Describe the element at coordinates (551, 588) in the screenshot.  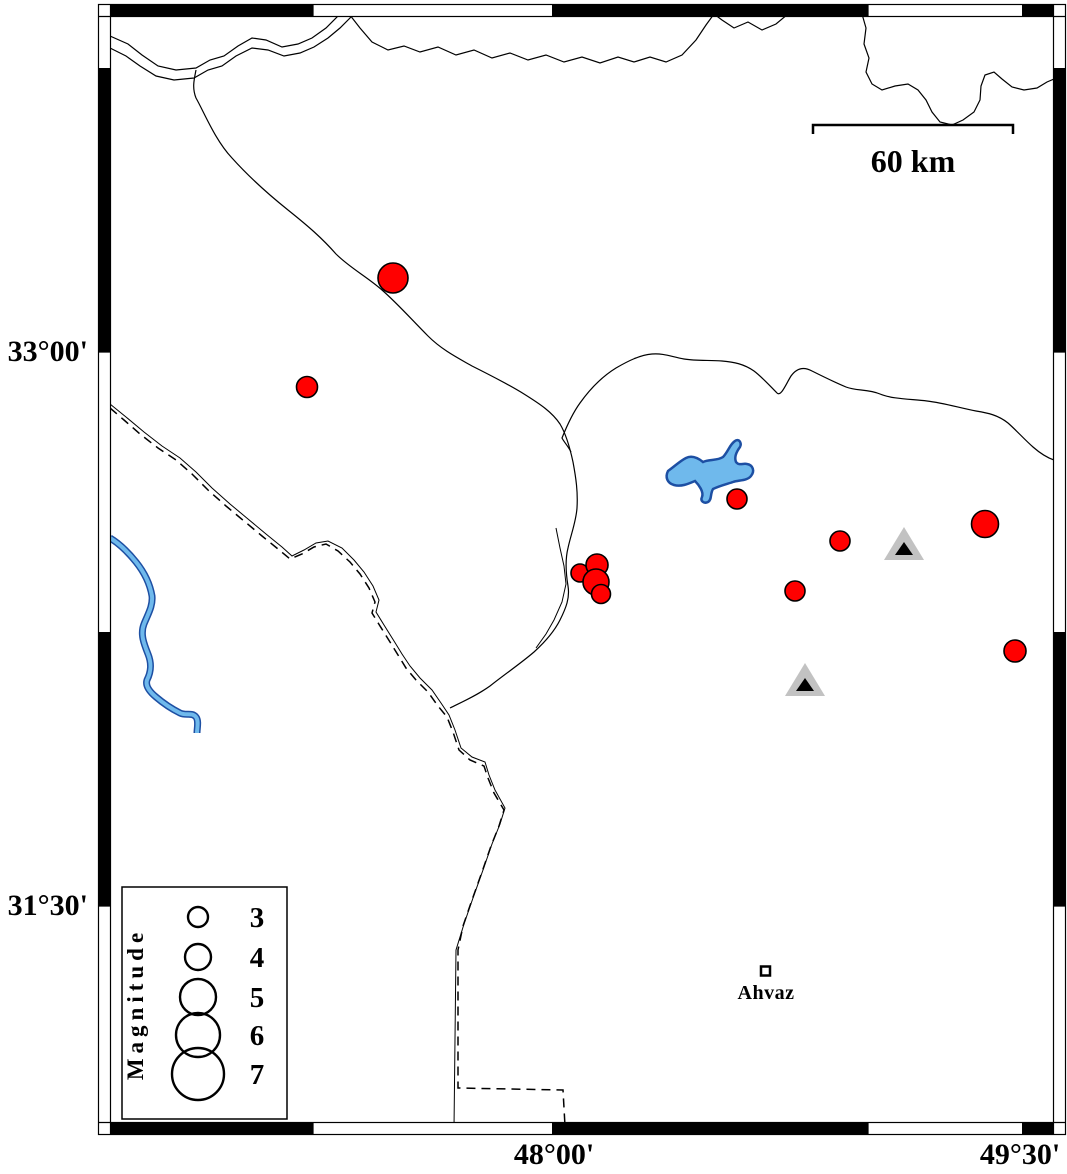
I see `river-line-cluster-branch` at that location.